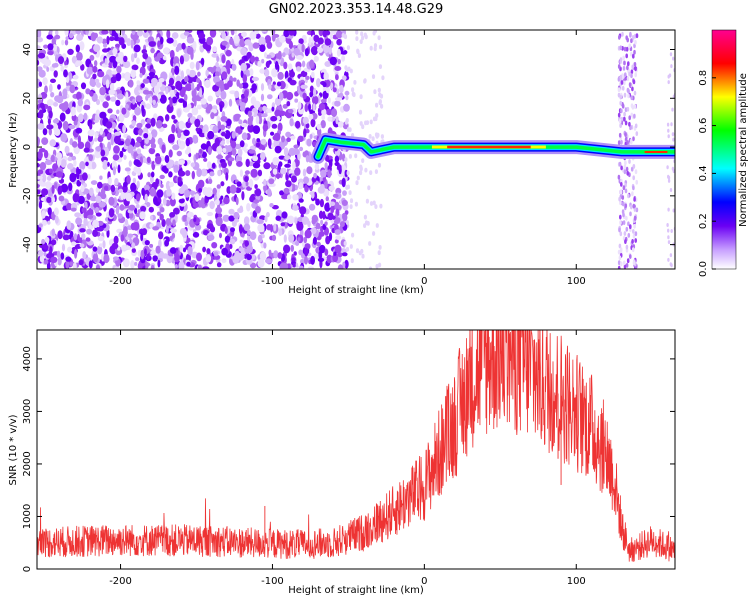  What do you see at coordinates (27, 49) in the screenshot?
I see `y-tick-label: 40` at bounding box center [27, 49].